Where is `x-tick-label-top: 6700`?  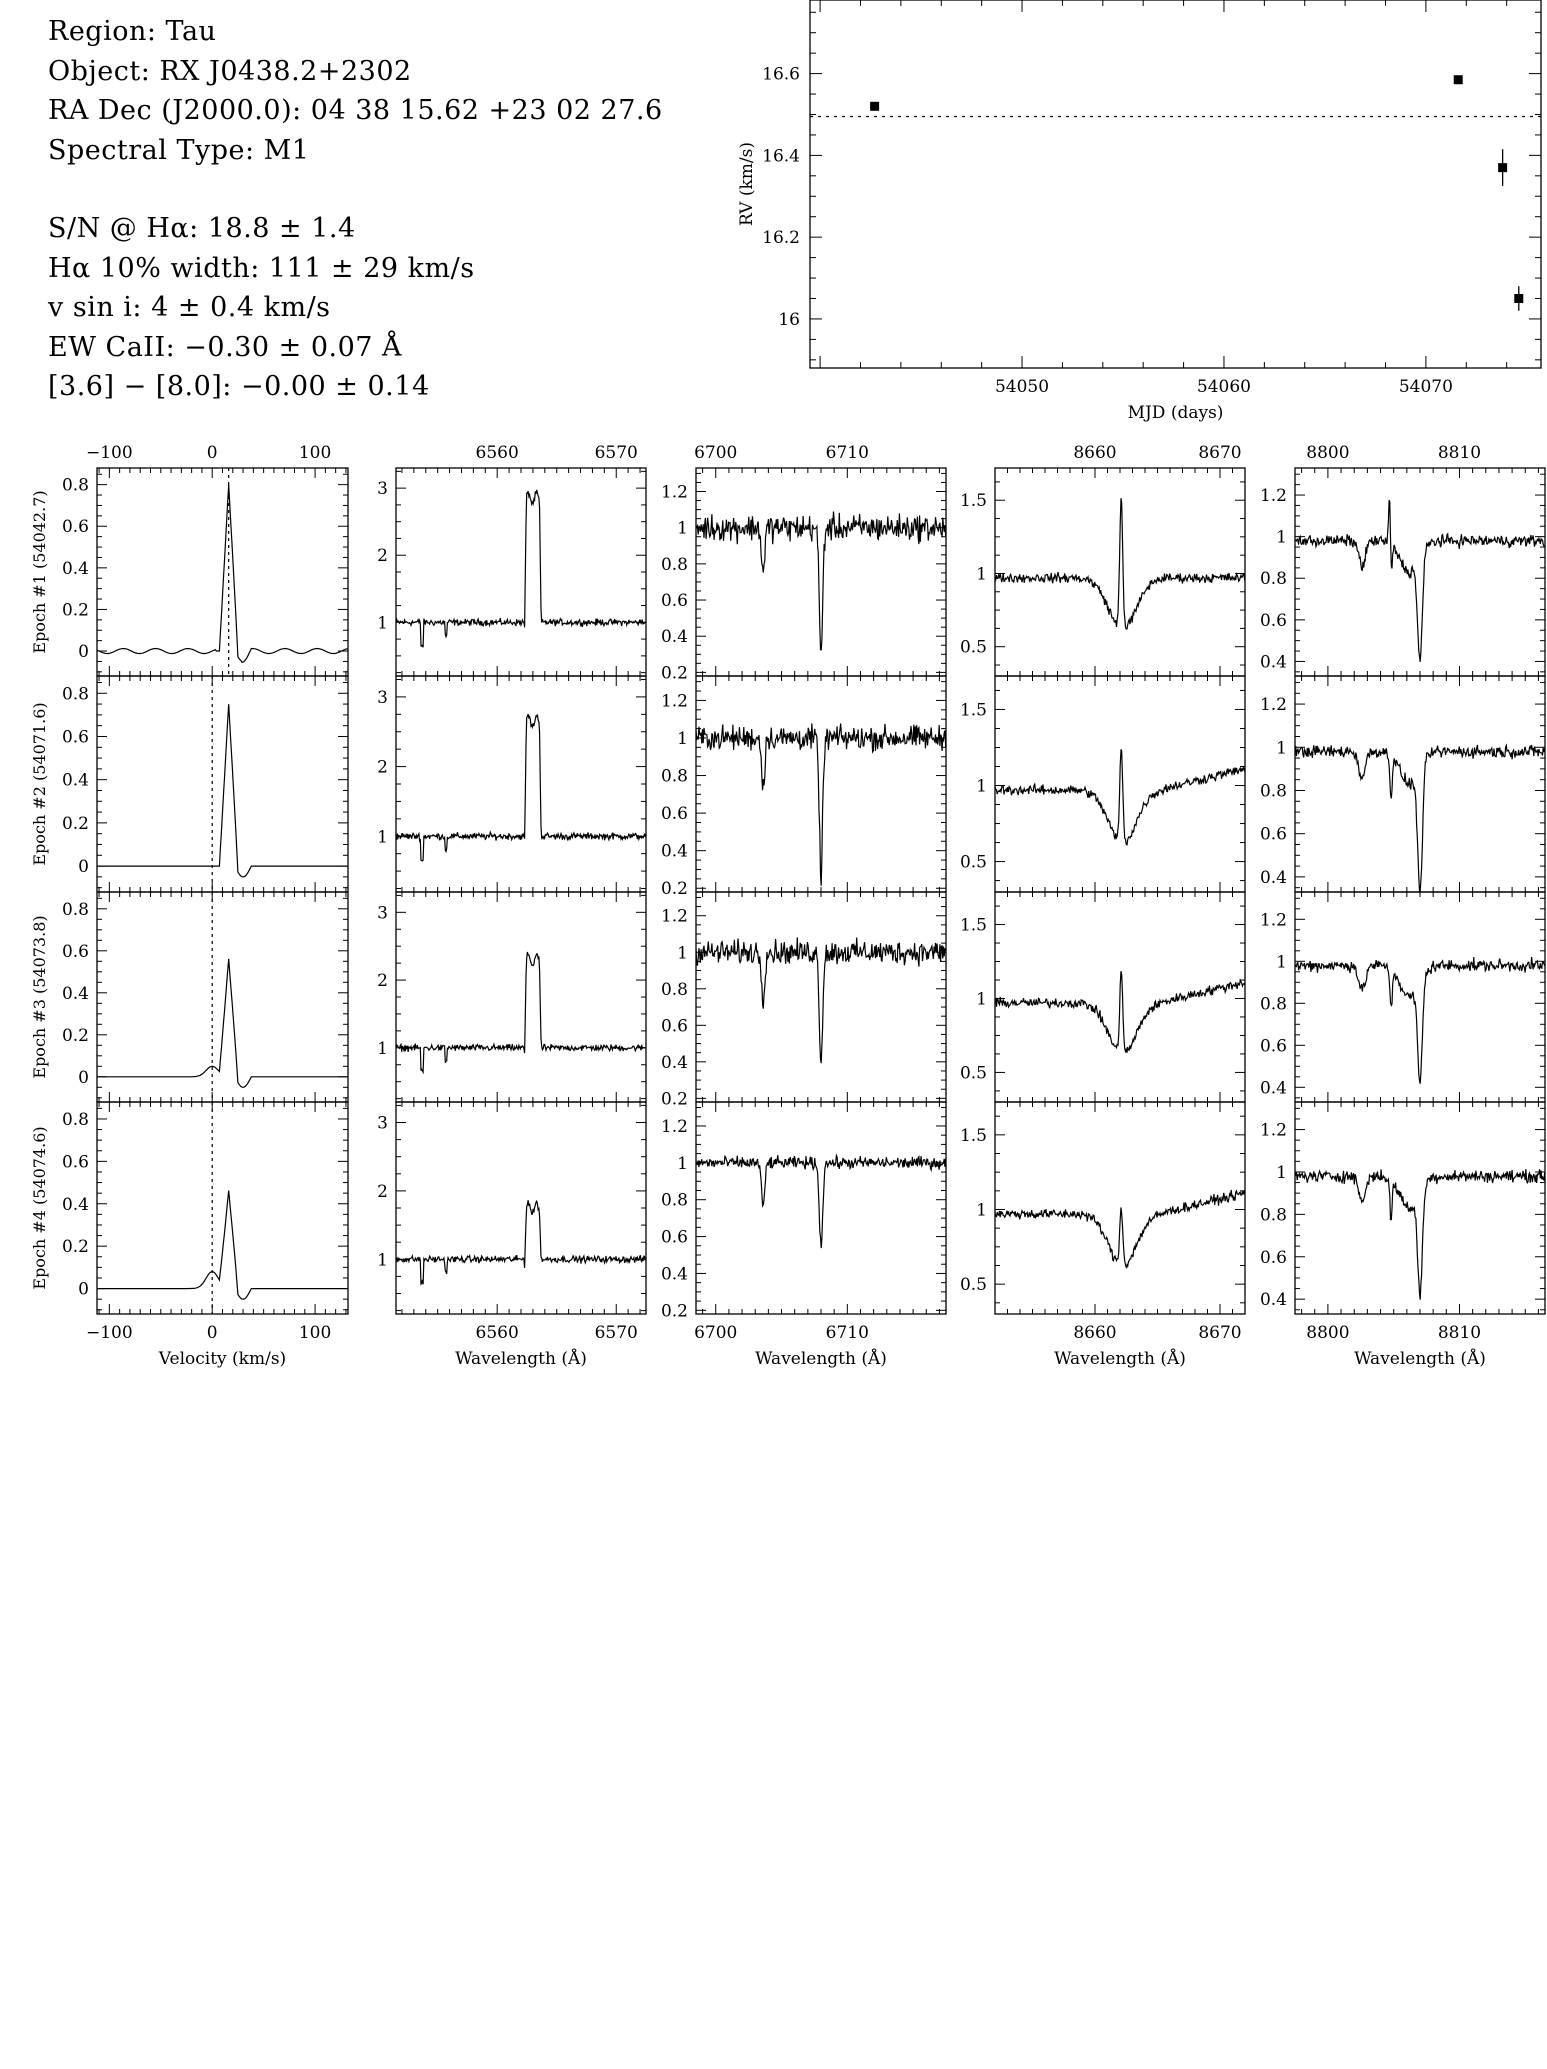 x-tick-label-top: 6700 is located at coordinates (715, 453).